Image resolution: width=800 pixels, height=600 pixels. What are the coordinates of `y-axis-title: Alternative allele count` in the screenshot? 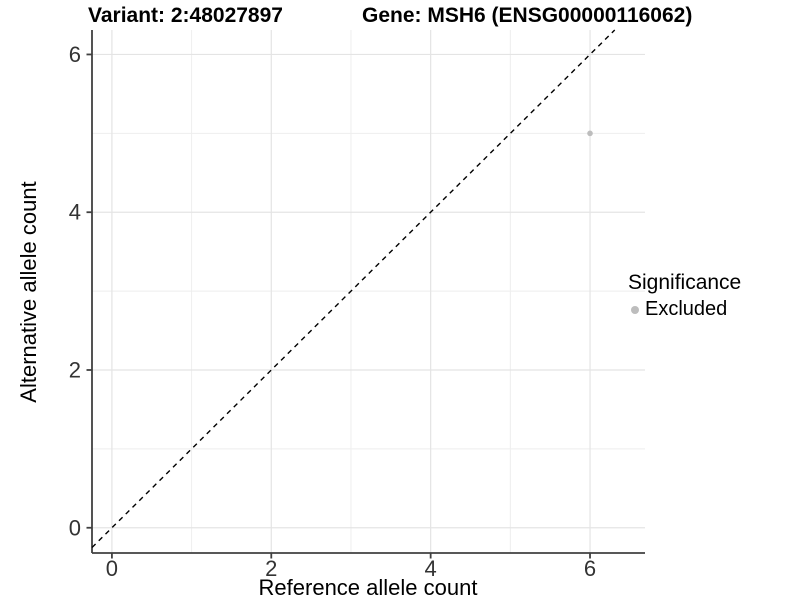 It's located at (28, 292).